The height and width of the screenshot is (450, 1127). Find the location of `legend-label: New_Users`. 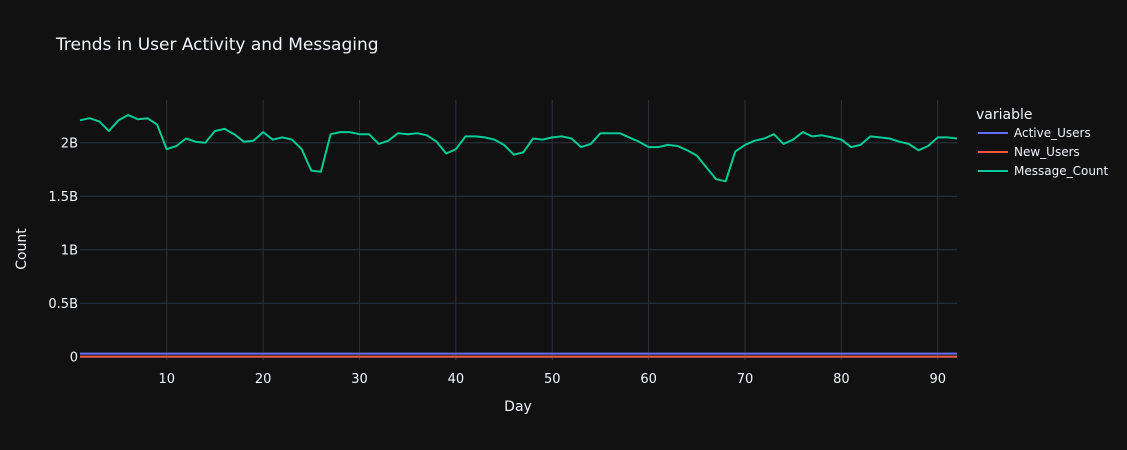

legend-label: New_Users is located at coordinates (1047, 152).